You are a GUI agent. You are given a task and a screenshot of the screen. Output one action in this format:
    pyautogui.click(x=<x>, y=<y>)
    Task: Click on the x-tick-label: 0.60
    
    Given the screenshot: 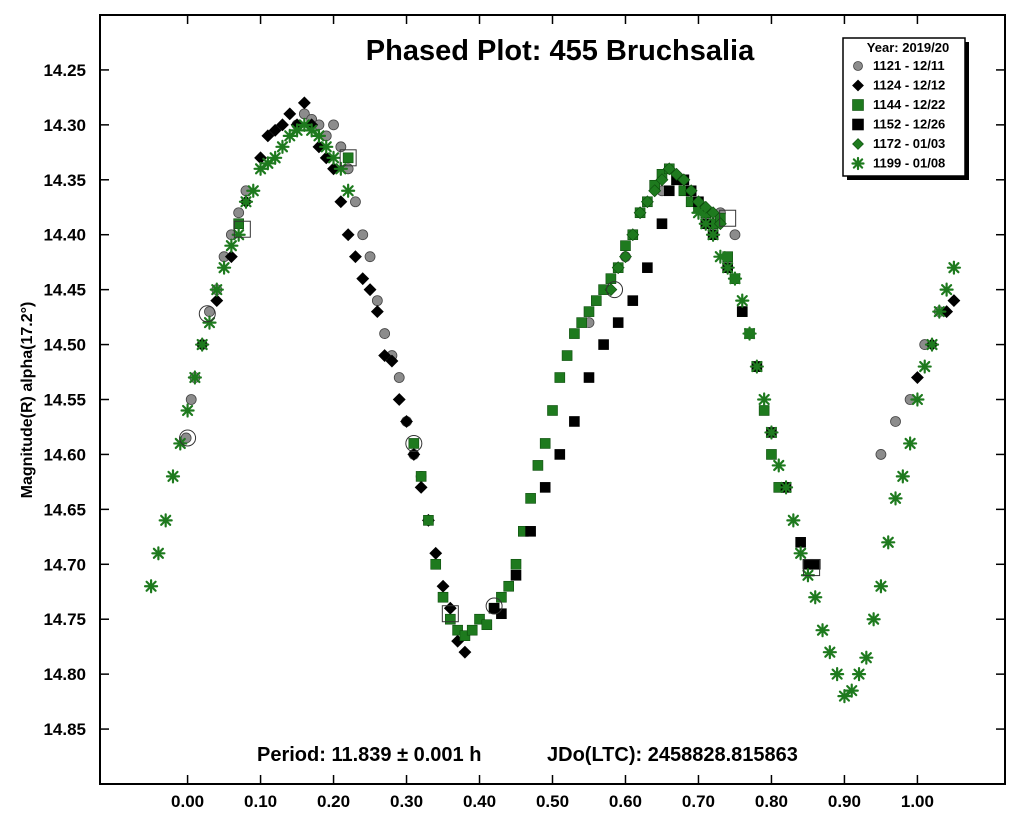 What is the action you would take?
    pyautogui.click(x=625, y=801)
    